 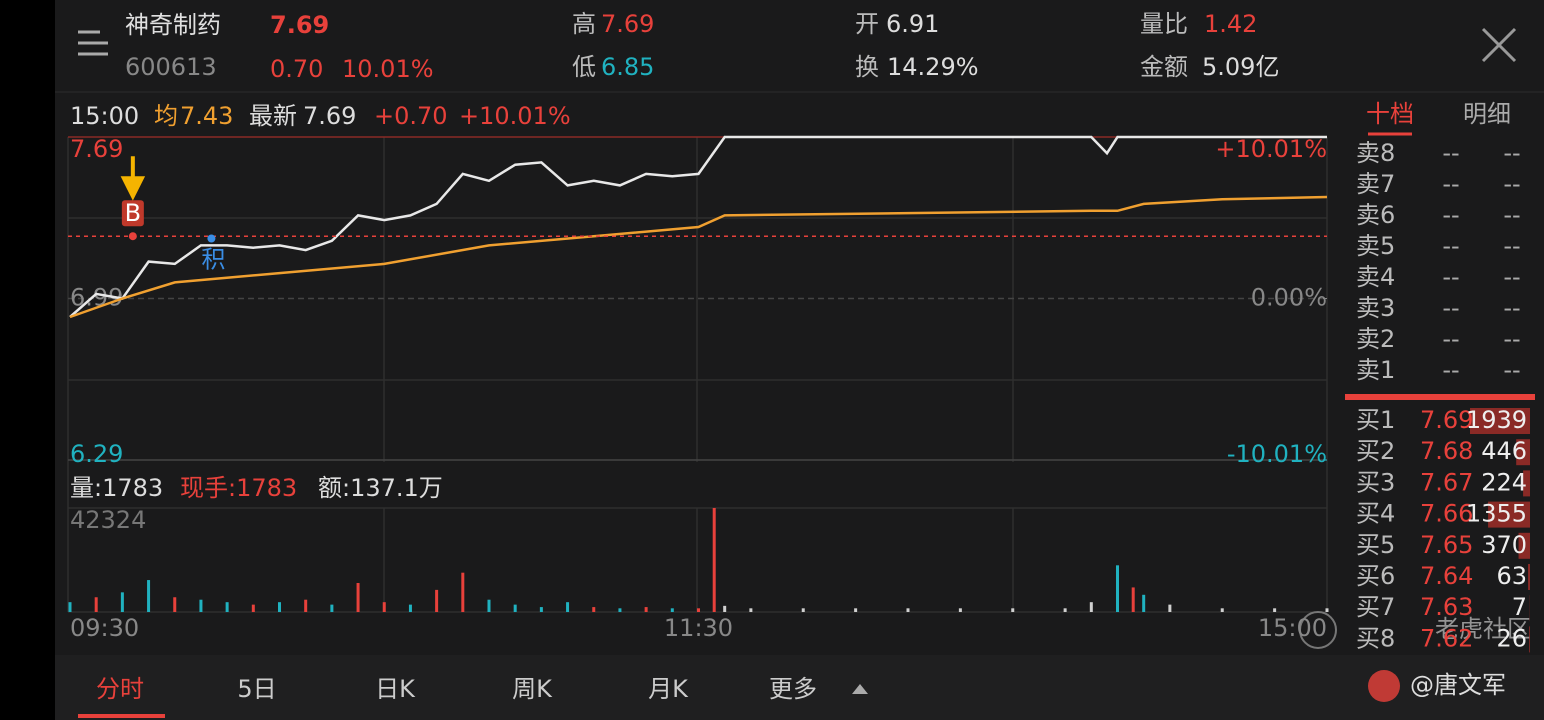 I want to click on open: 6.91, so click(x=912, y=24).